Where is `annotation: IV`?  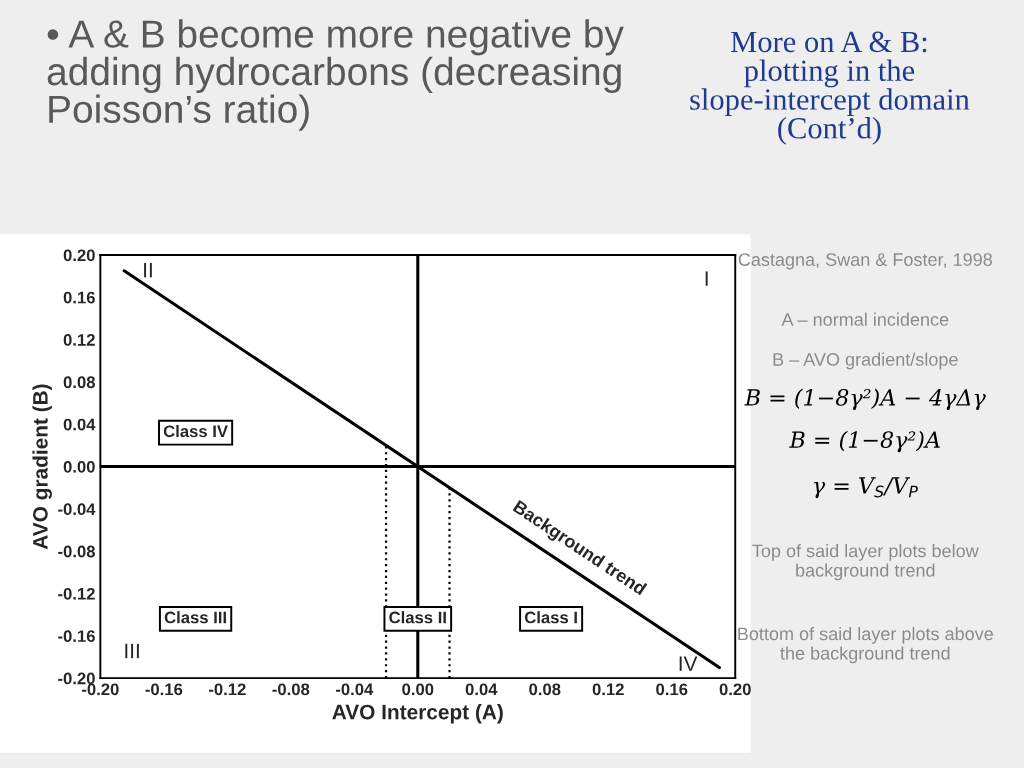 annotation: IV is located at coordinates (688, 663).